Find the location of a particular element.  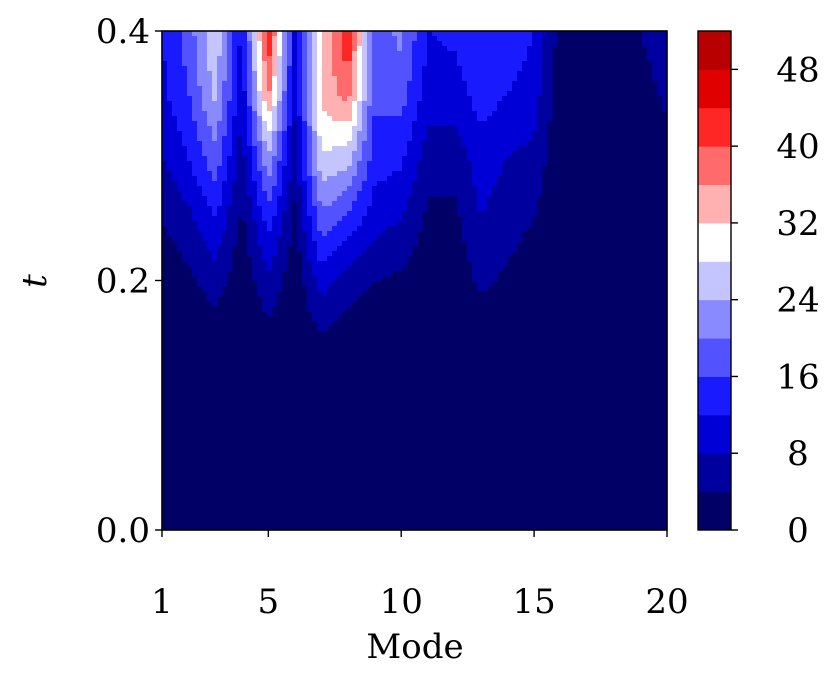

x-tick-label: 20 is located at coordinates (666, 602).